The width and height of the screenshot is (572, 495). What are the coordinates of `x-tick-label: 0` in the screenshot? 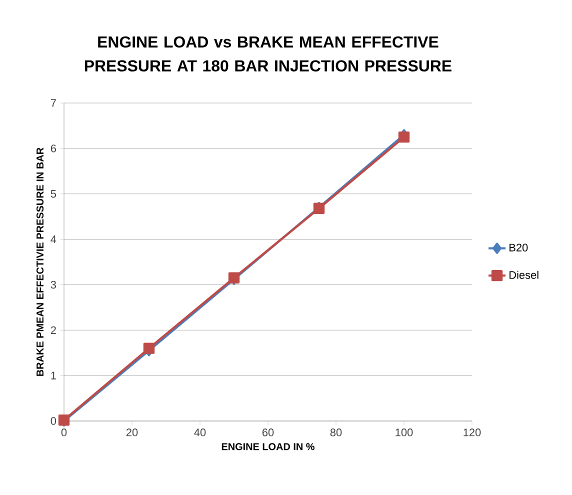 It's located at (64, 432).